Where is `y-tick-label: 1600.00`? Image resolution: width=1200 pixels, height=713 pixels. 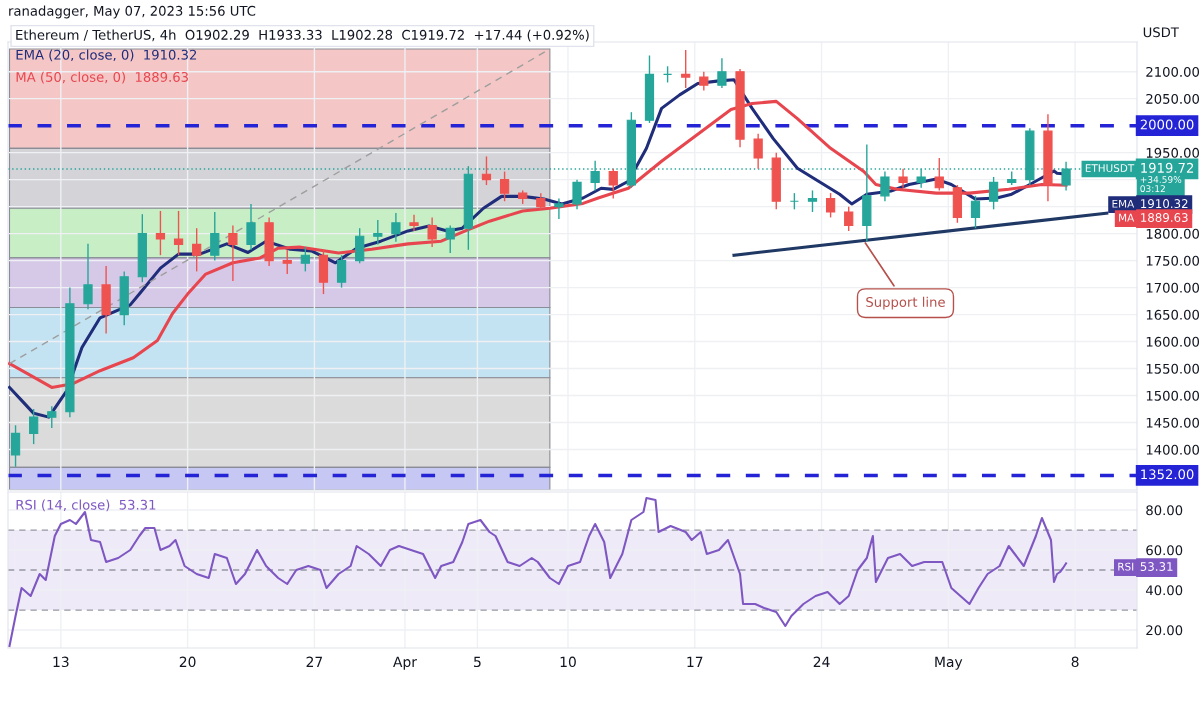 y-tick-label: 1600.00 is located at coordinates (1173, 341).